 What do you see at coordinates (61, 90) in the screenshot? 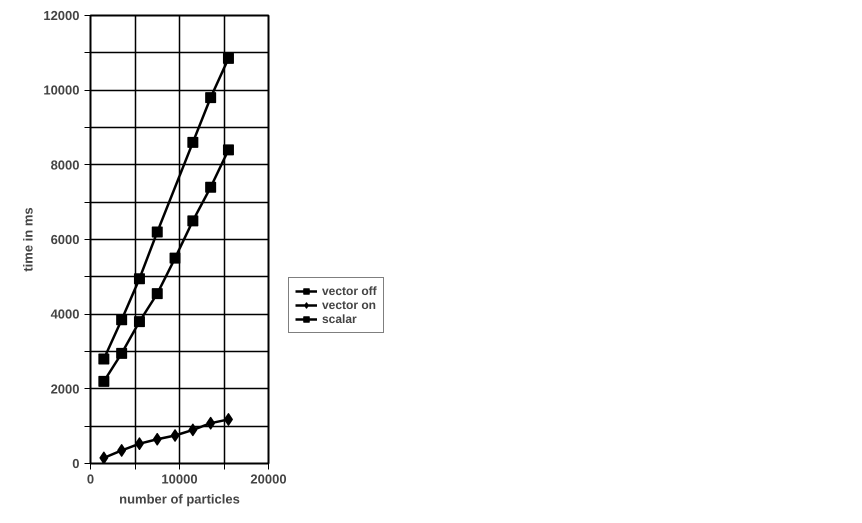
I see `y-tick-label: 10000` at bounding box center [61, 90].